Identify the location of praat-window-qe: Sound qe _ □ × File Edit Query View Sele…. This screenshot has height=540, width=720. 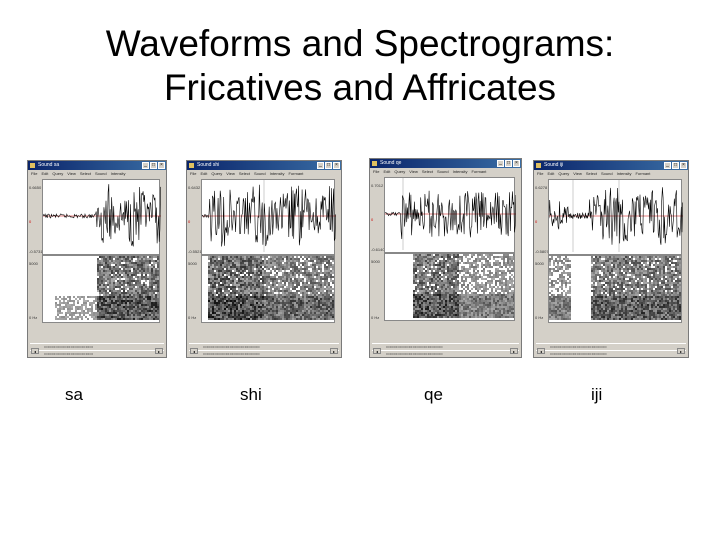
(445, 258).